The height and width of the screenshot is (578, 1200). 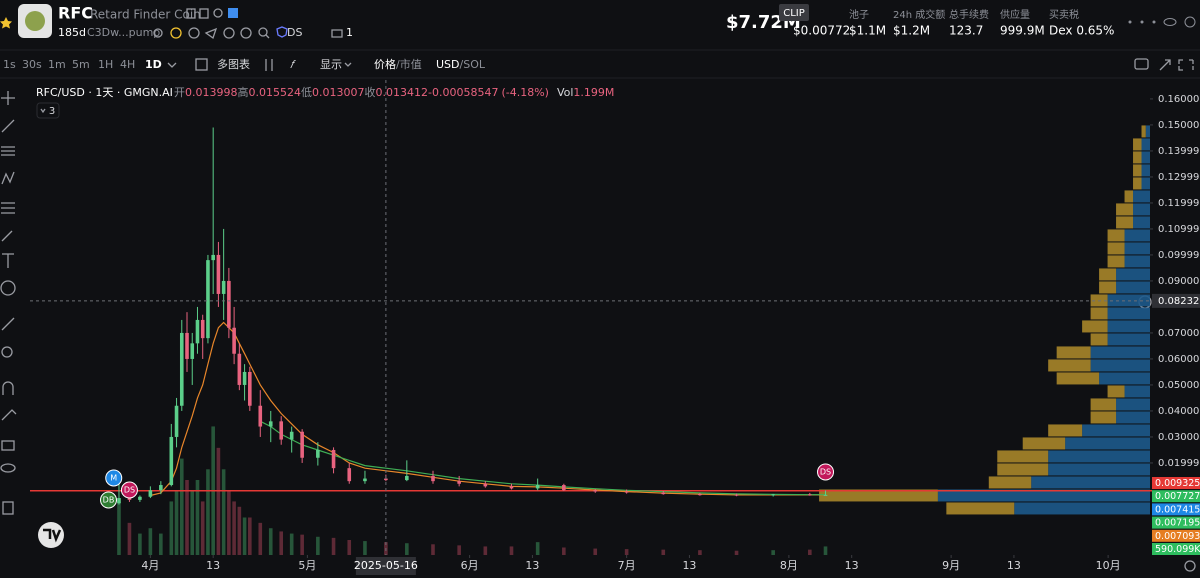 I want to click on currency-toggle: USD/SOL, so click(x=461, y=64).